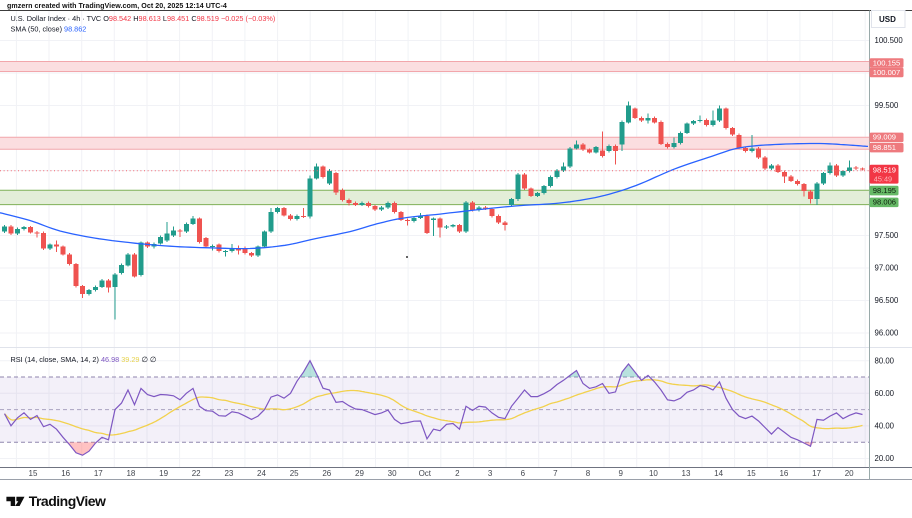 The height and width of the screenshot is (518, 912). What do you see at coordinates (885, 458) in the screenshot?
I see `svg-text: 20.00` at bounding box center [885, 458].